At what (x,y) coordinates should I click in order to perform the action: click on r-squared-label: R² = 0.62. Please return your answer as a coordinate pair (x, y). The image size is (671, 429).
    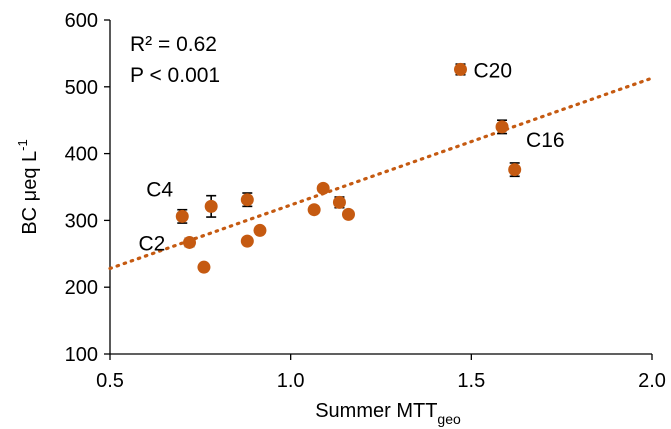
    Looking at the image, I should click on (173, 44).